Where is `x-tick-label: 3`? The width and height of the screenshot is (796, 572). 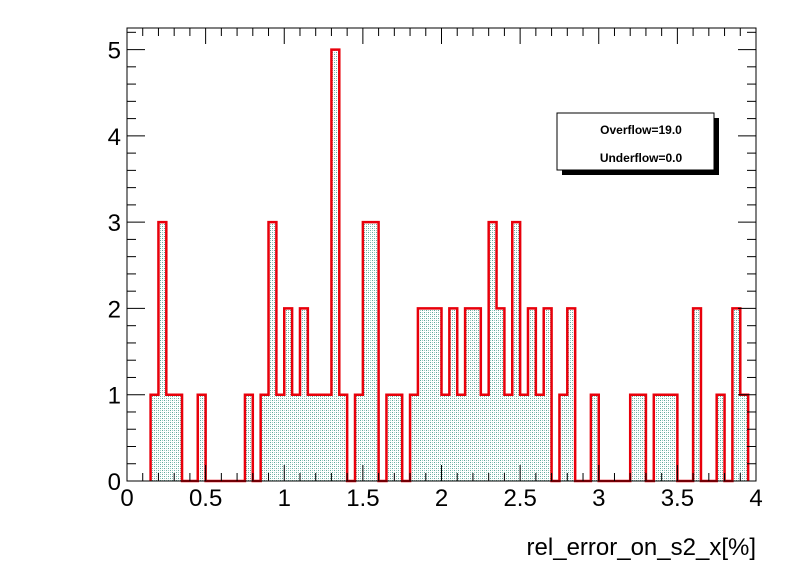 x-tick-label: 3 is located at coordinates (598, 498).